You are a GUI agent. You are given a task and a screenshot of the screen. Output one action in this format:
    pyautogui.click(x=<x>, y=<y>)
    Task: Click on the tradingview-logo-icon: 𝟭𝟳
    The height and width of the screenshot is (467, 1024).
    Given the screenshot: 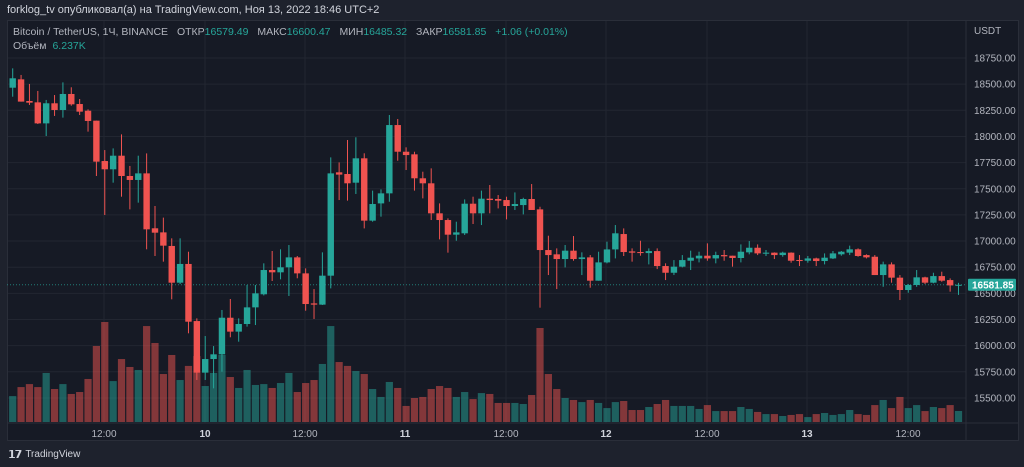 What is the action you would take?
    pyautogui.click(x=15, y=455)
    